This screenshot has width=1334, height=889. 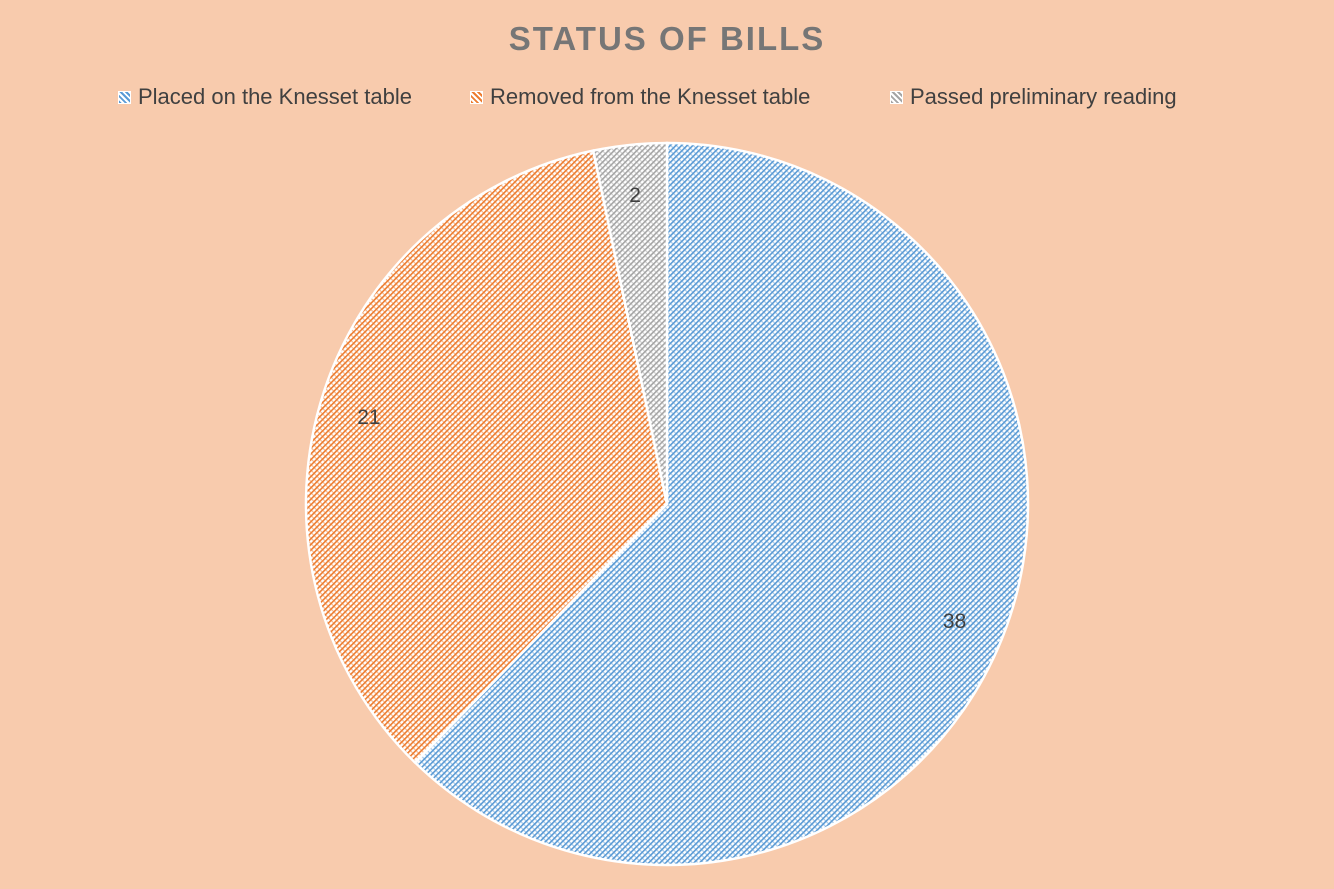 I want to click on data-label-passed: 2, so click(x=635, y=195).